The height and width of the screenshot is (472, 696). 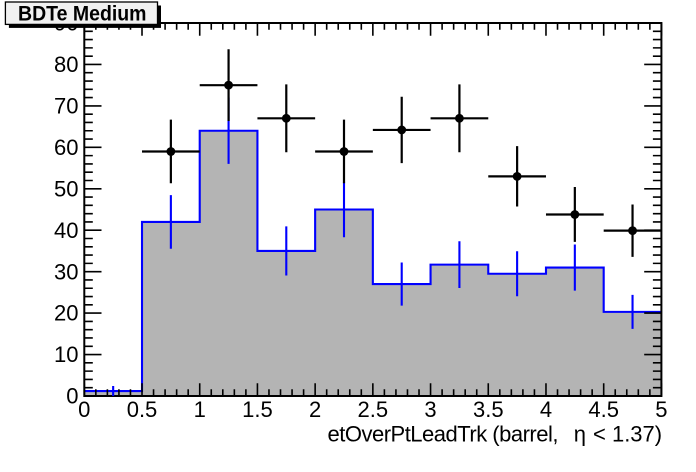 What do you see at coordinates (627, 433) in the screenshot?
I see `svg-text: < 1.37)` at bounding box center [627, 433].